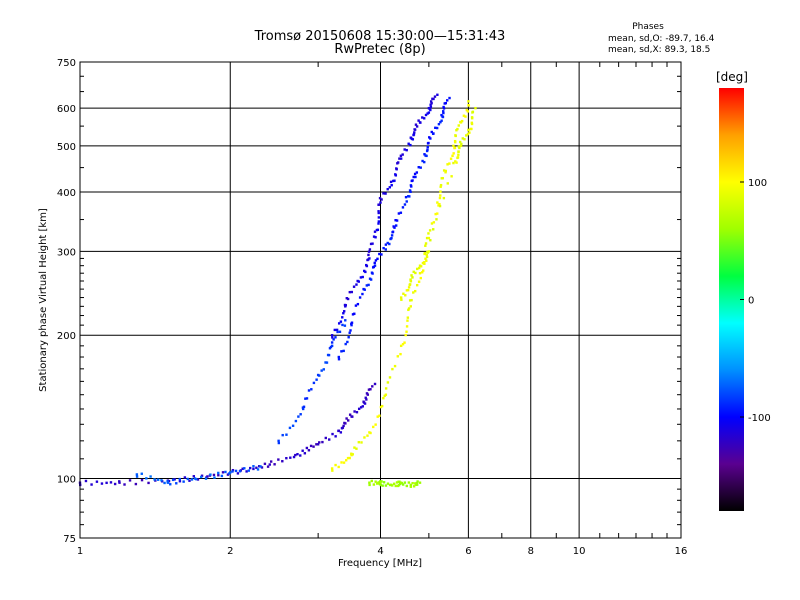 The image size is (800, 600). I want to click on x-tick-label: 4, so click(380, 551).